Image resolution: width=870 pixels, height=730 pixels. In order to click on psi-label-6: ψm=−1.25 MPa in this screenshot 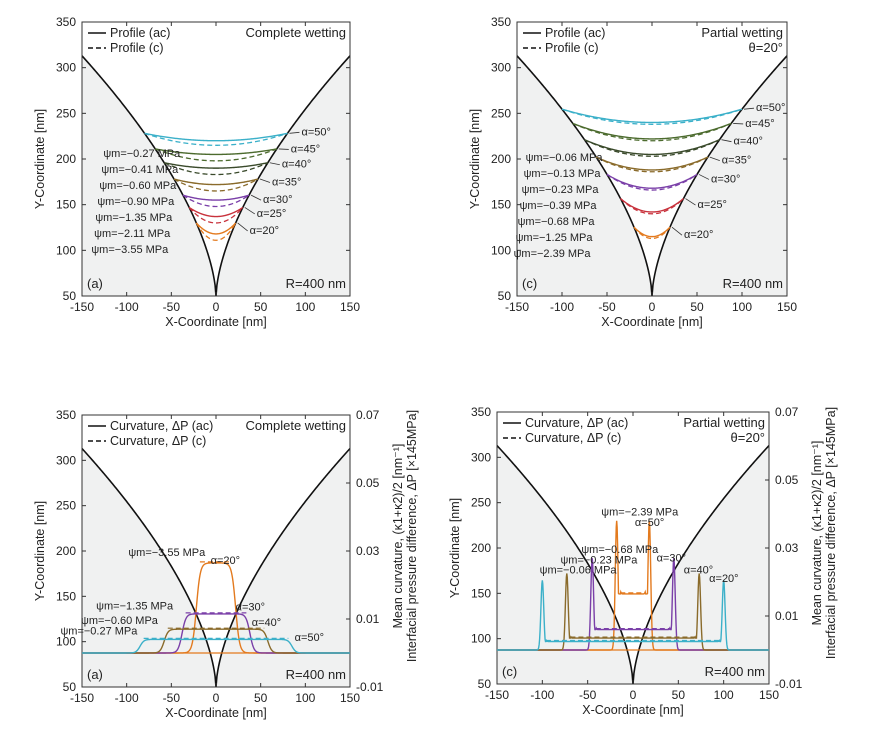, I will do `click(555, 238)`.